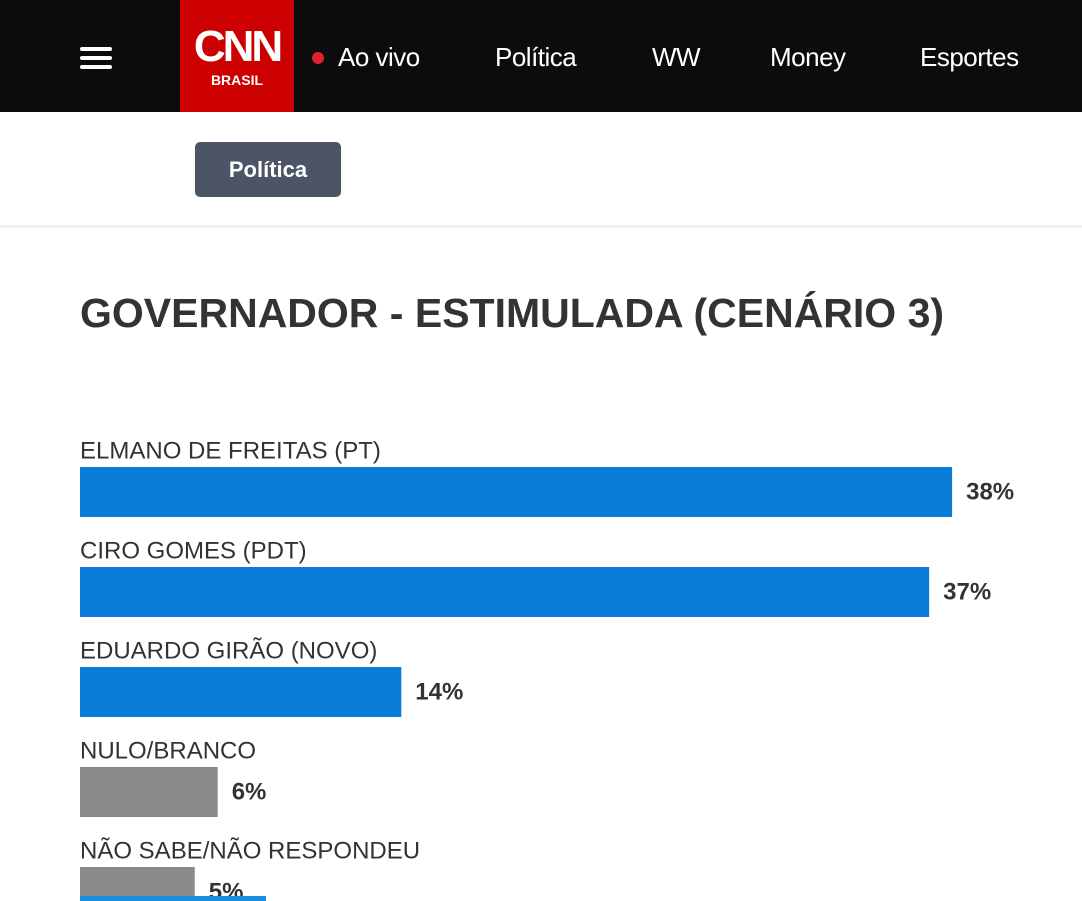 The width and height of the screenshot is (1082, 901). Describe the element at coordinates (969, 57) in the screenshot. I see `nav-link: Esportes` at that location.